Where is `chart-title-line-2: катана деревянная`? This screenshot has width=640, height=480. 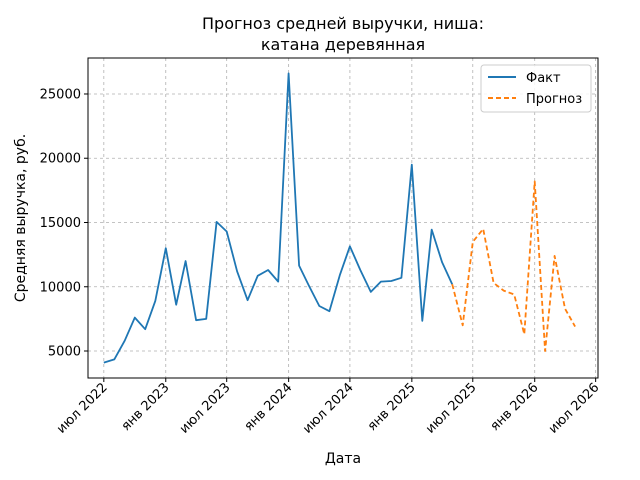 chart-title-line-2: катана деревянная is located at coordinates (343, 44).